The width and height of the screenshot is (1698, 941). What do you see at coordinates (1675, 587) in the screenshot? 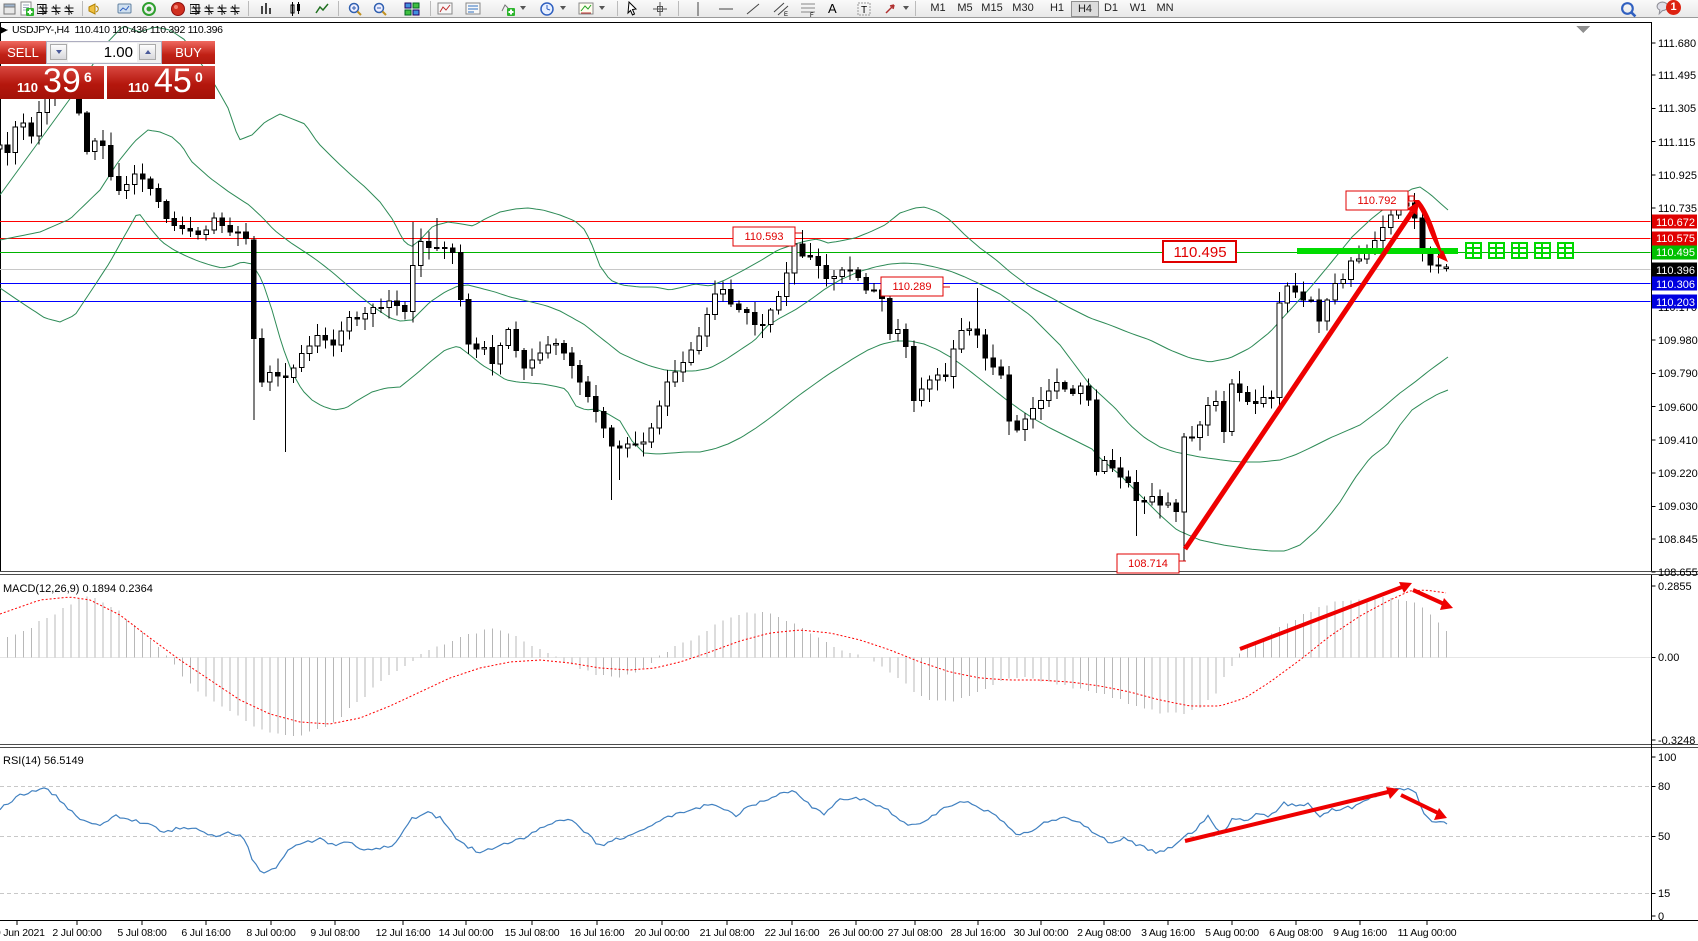
I see `svg-text: 0.2855` at bounding box center [1675, 587].